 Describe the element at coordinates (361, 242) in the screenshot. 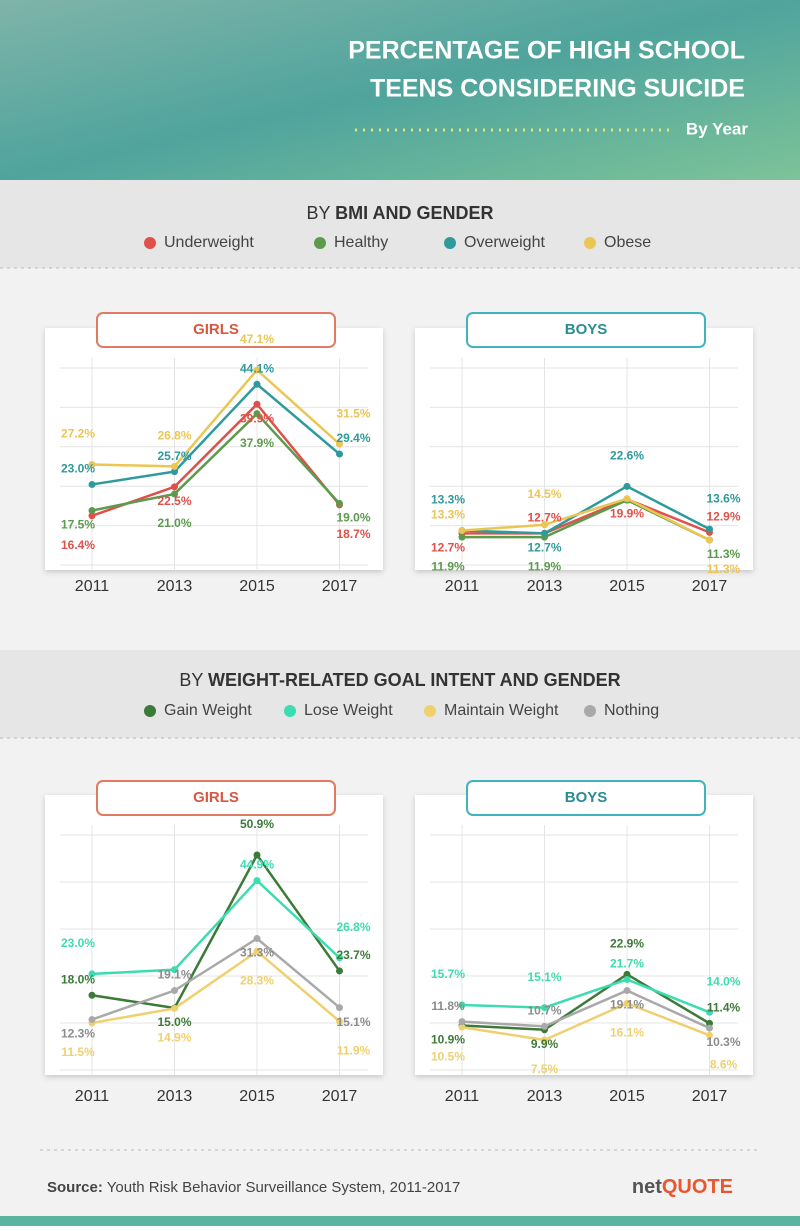

I see `legend-label: Healthy` at that location.